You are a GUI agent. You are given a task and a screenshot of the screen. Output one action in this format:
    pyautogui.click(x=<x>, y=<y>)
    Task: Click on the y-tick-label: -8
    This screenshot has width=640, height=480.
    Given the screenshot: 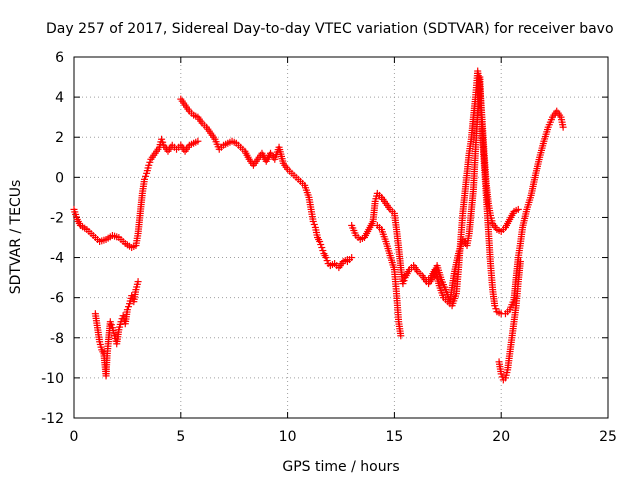 What is the action you would take?
    pyautogui.click(x=57, y=339)
    